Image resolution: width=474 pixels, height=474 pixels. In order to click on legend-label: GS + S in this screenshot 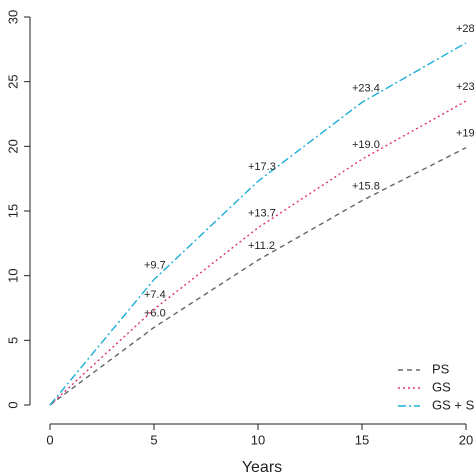, I will do `click(453, 404)`.